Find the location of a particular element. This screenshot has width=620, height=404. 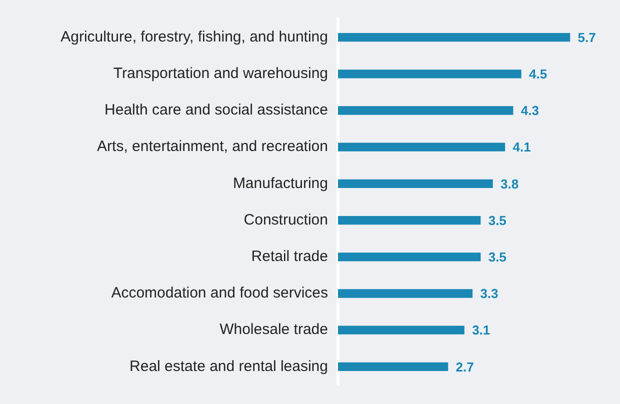

y-tick-label: Construction is located at coordinates (286, 219).